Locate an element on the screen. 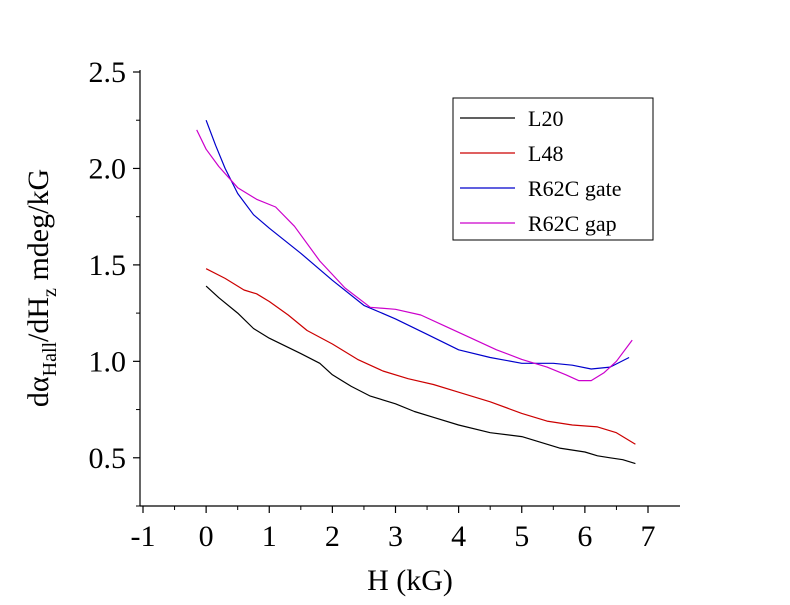  y-tick-label: 2.0 is located at coordinates (108, 168).